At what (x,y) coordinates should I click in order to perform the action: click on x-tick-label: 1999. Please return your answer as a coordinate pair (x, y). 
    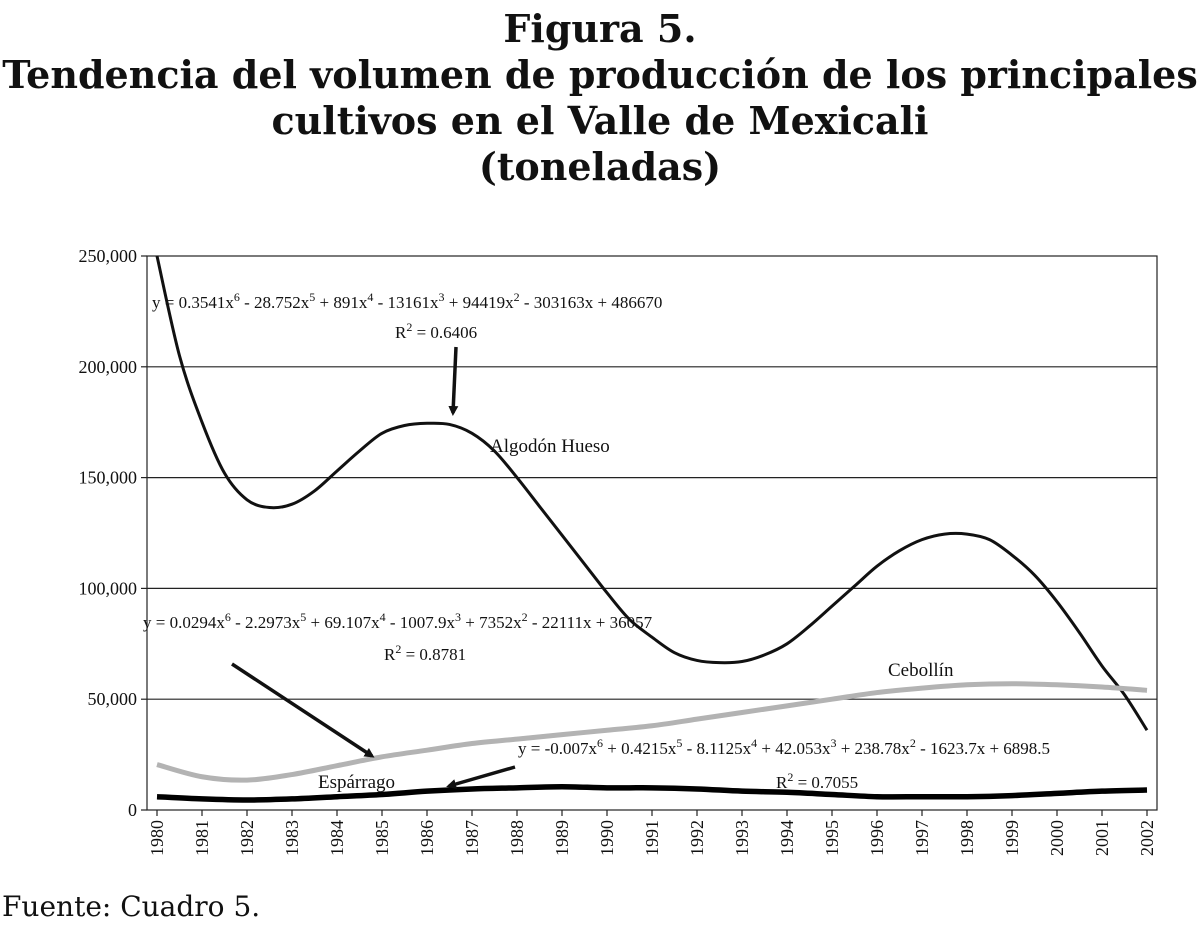
    Looking at the image, I should click on (1012, 838).